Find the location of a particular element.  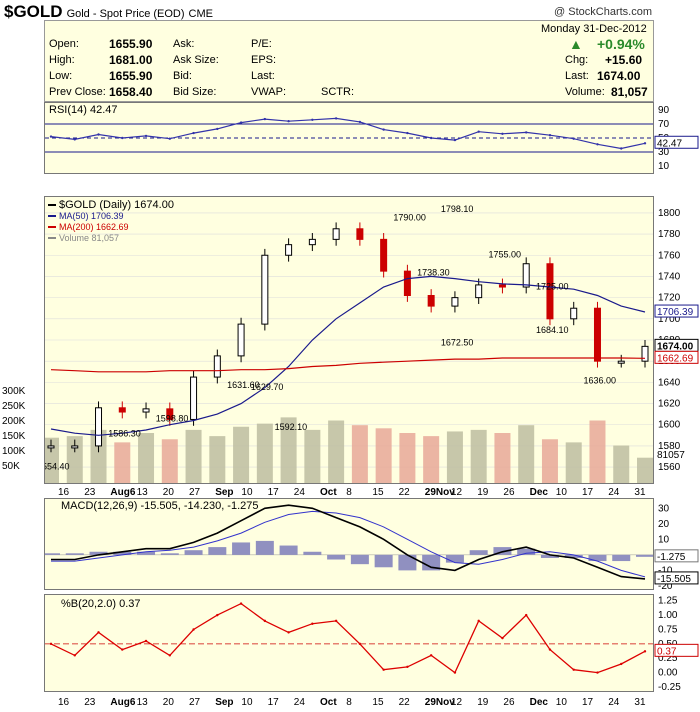

x-tick: 23 is located at coordinates (90, 702).